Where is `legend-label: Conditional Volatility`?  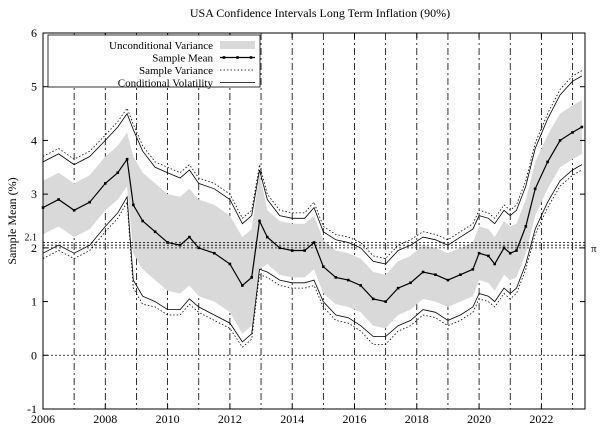 legend-label: Conditional Volatility is located at coordinates (166, 84).